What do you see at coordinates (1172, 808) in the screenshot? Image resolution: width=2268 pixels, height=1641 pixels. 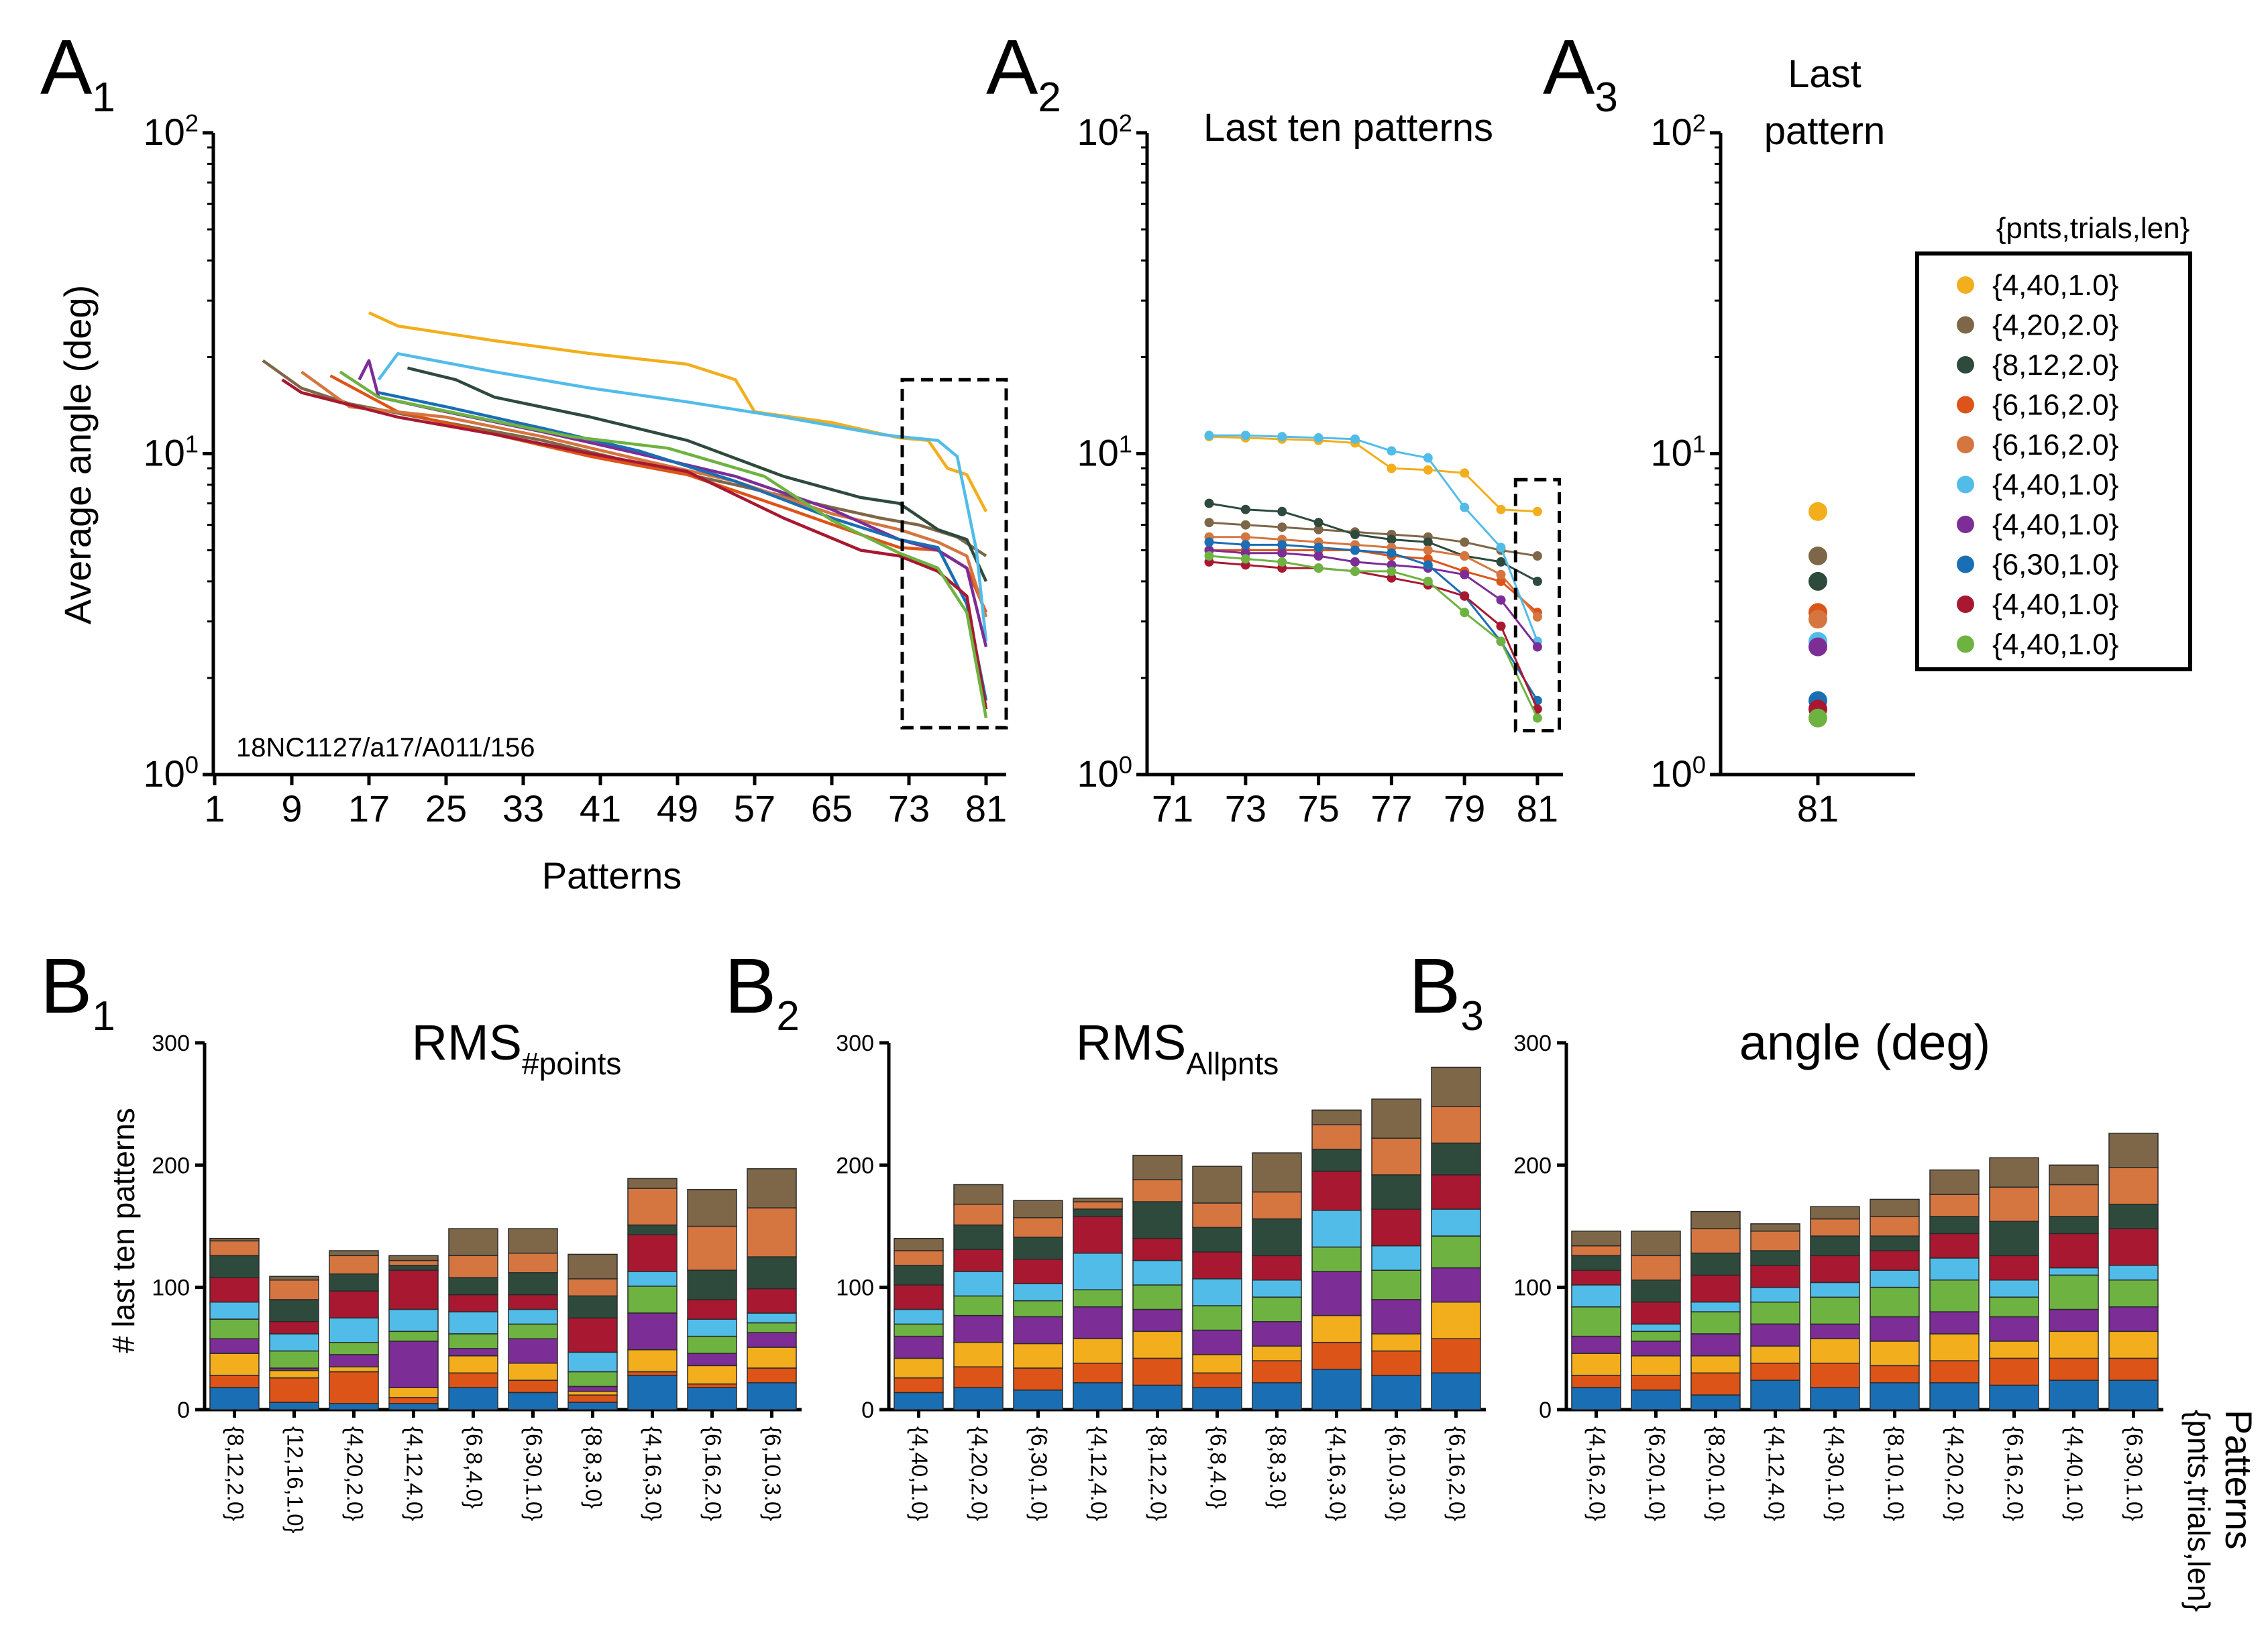 I see `a2-x-tick-label: 71` at bounding box center [1172, 808].